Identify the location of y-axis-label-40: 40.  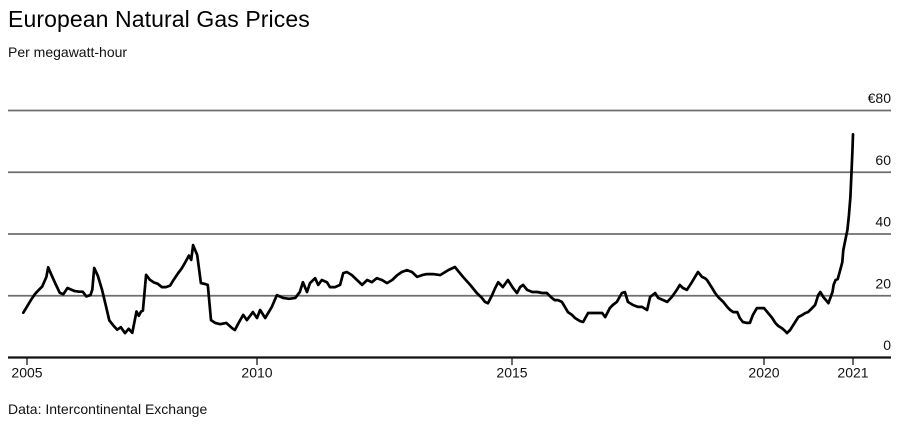
(883, 222).